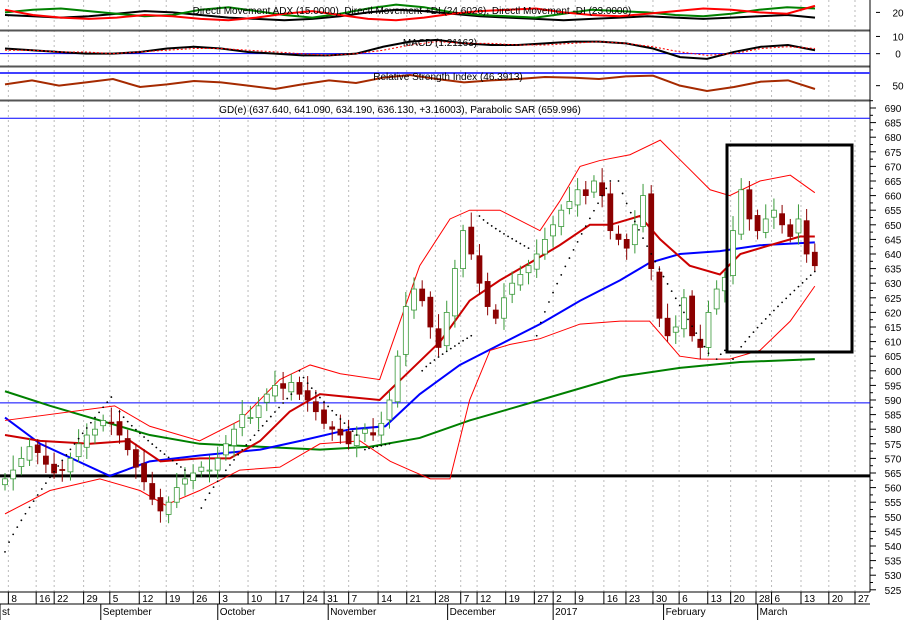  What do you see at coordinates (893, 255) in the screenshot?
I see `y-tick-label: 640` at bounding box center [893, 255].